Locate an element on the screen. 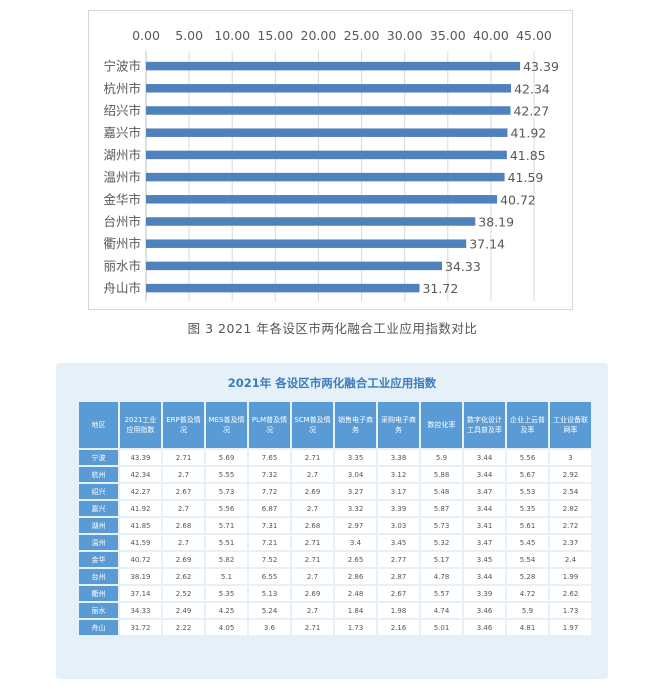  row-region-cell: 舟山 is located at coordinates (98, 627).